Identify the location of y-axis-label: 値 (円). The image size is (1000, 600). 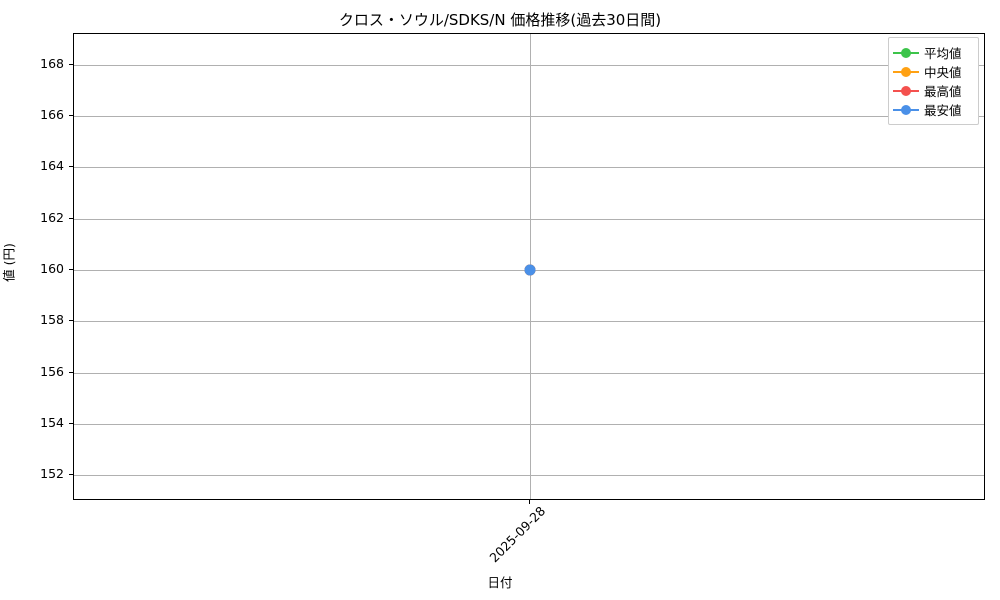
(9, 262).